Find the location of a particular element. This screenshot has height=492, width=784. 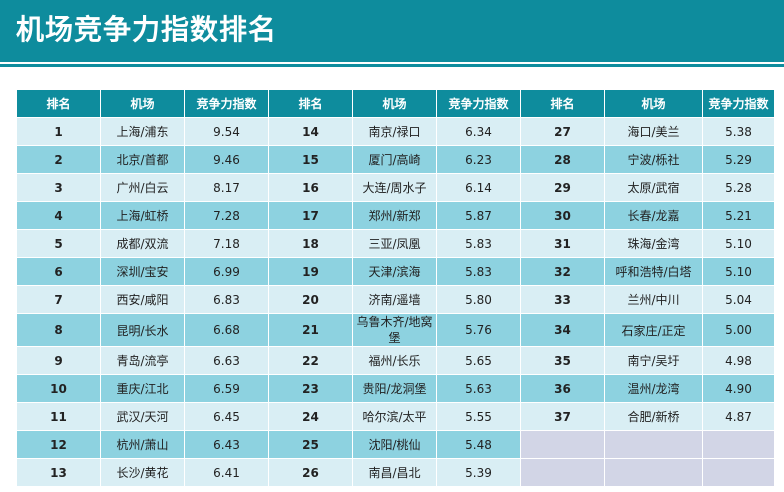

cell-score: 9.46 is located at coordinates (226, 159).